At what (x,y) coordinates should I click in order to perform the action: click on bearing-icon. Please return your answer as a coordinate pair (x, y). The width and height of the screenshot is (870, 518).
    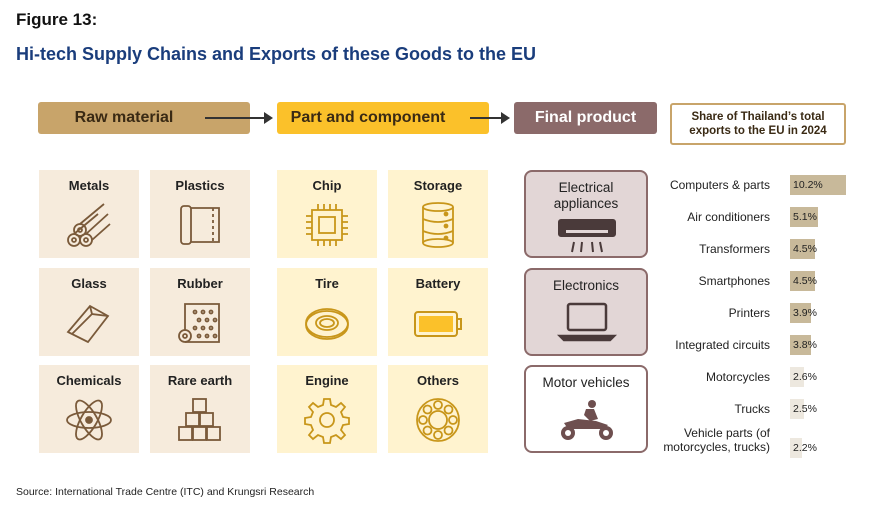
    Looking at the image, I should click on (438, 420).